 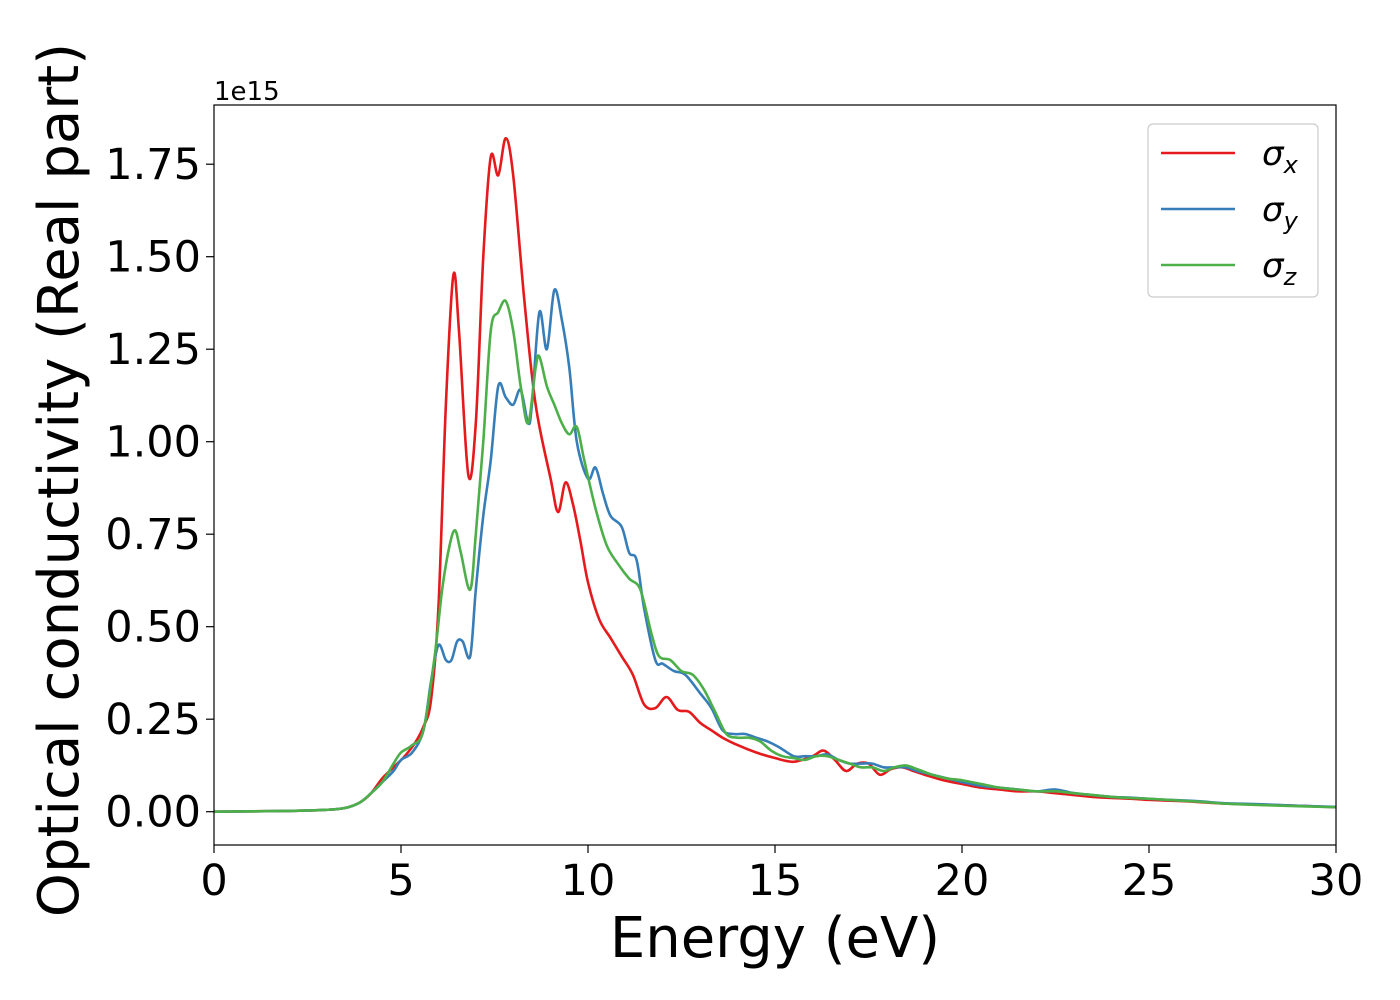 What do you see at coordinates (153, 443) in the screenshot?
I see `y-tick-label: 1.00` at bounding box center [153, 443].